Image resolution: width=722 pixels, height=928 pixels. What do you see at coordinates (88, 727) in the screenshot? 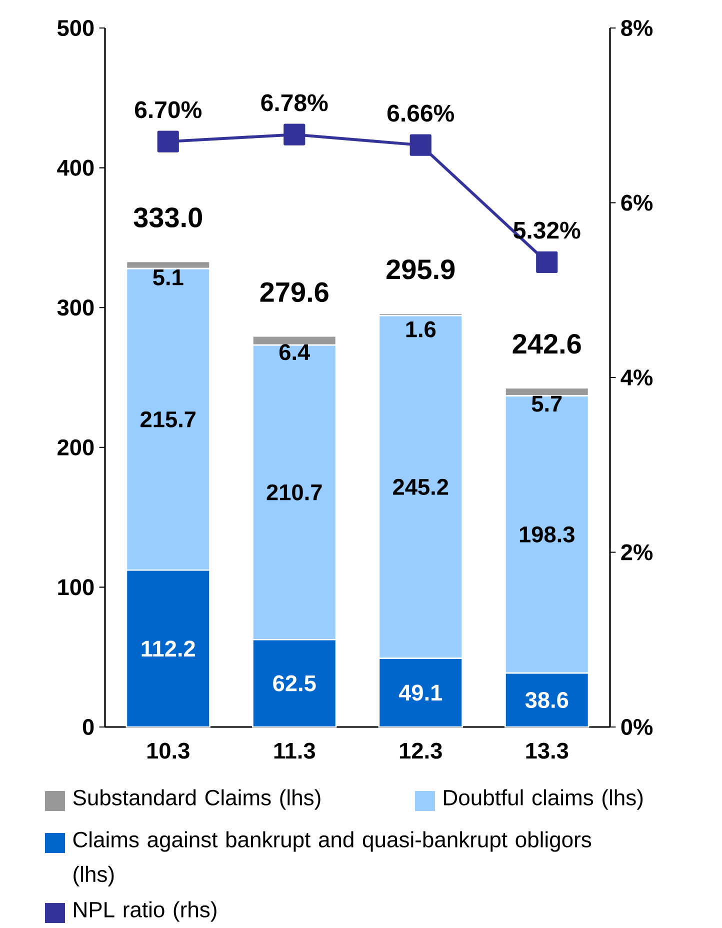
I see `y-tick-label: 0` at bounding box center [88, 727].